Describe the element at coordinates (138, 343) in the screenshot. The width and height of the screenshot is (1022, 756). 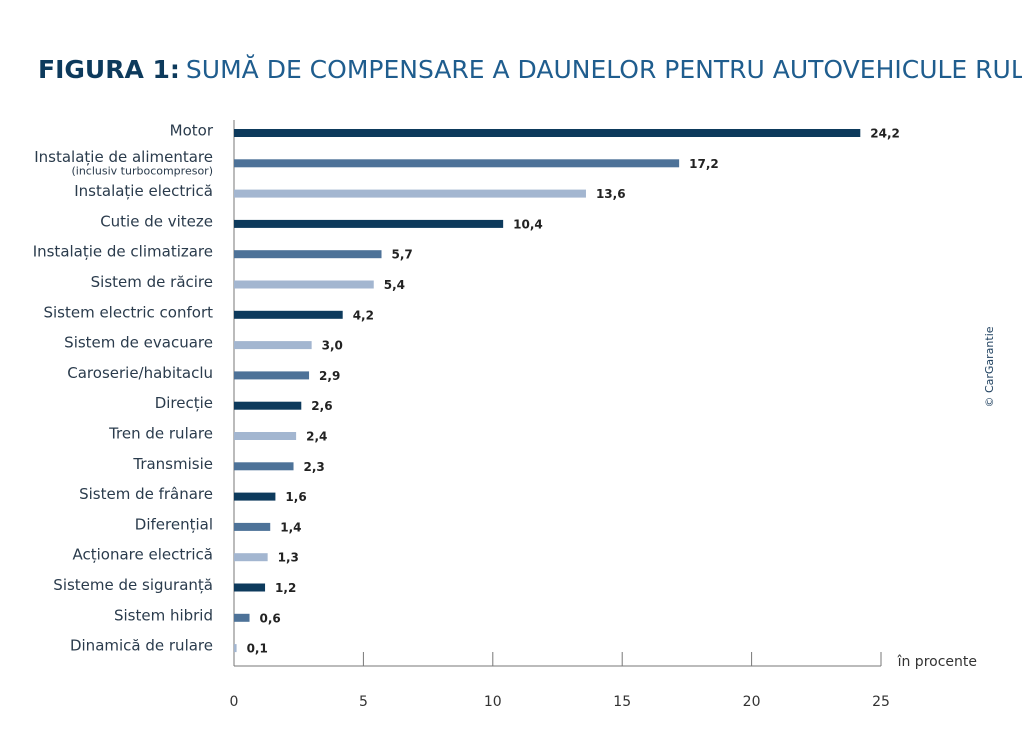
I see `y-tick-label: Sistem de evacuare` at that location.